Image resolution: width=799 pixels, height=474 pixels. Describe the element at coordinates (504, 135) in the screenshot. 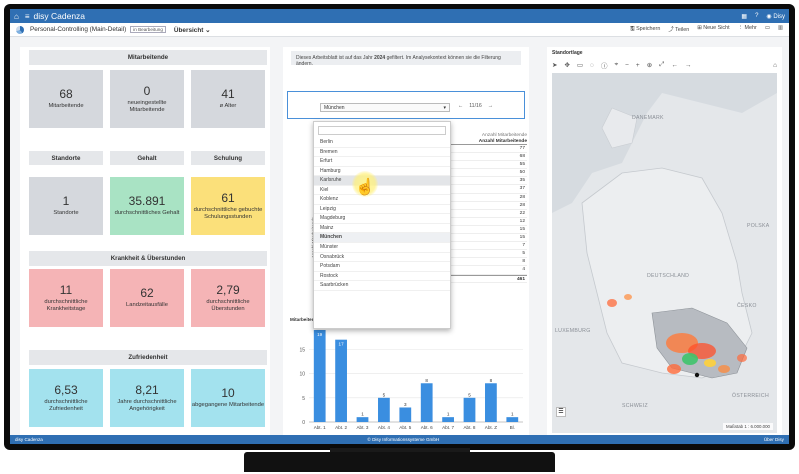

I see `table-header-top: Anzahl Mitarbeitende` at that location.